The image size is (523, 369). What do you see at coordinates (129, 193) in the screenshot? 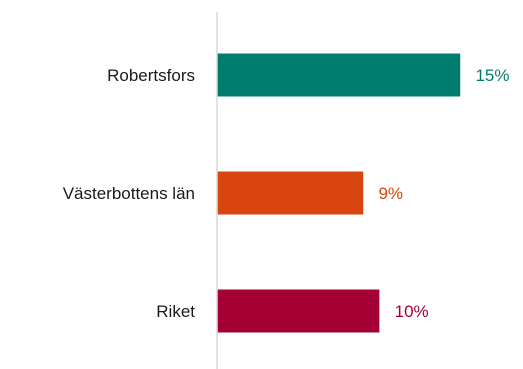
I see `category-label: Västerbottens län` at bounding box center [129, 193].